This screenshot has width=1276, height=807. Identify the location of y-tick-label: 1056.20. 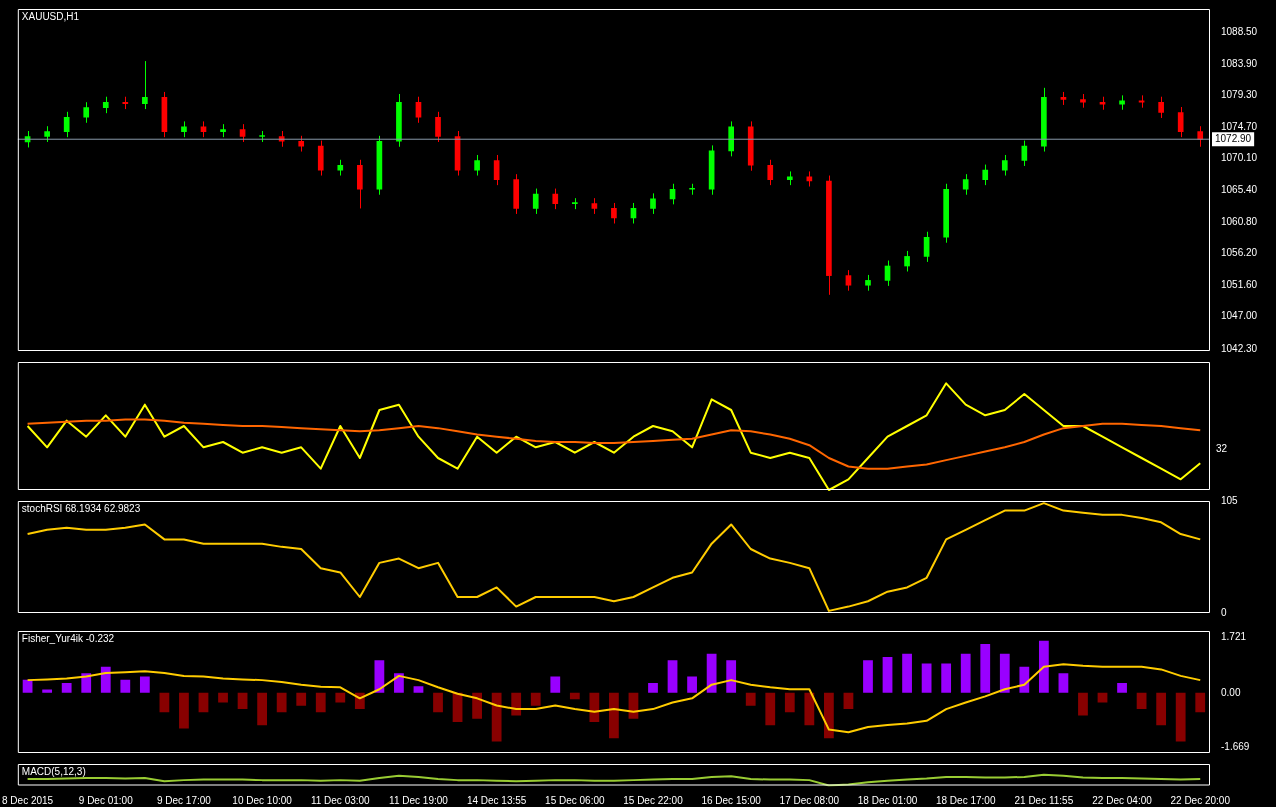
(1239, 253).